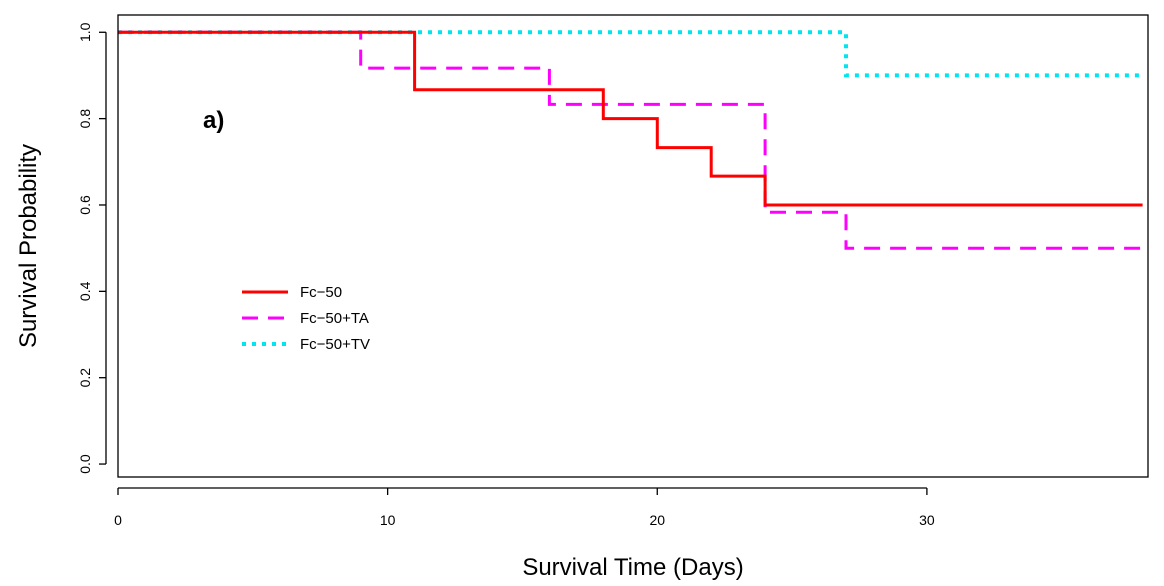 The image size is (1164, 586). What do you see at coordinates (388, 520) in the screenshot?
I see `x-tick-label: 10` at bounding box center [388, 520].